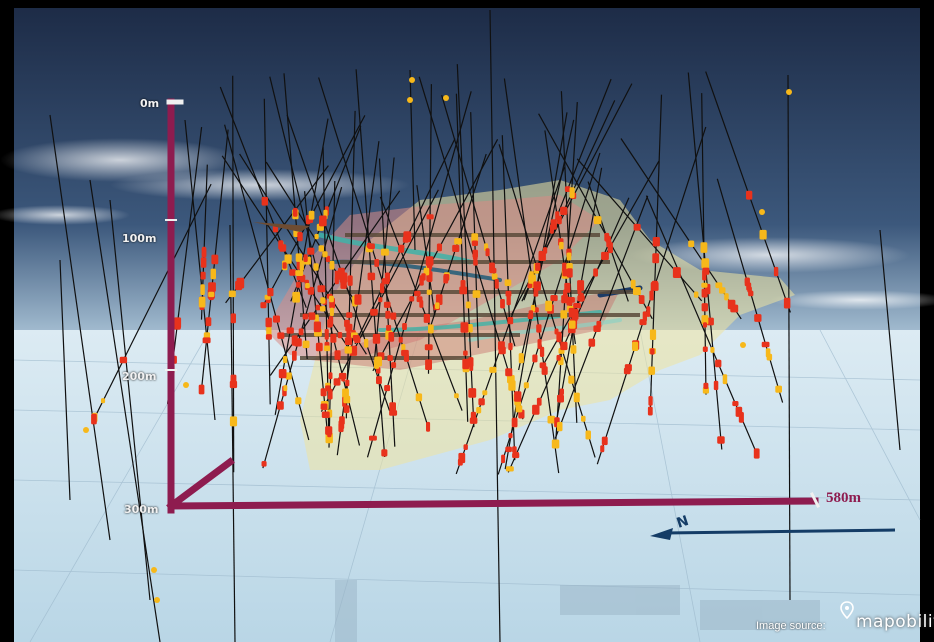  What do you see at coordinates (281, 227) in the screenshot?
I see `collar-pointer` at bounding box center [281, 227].